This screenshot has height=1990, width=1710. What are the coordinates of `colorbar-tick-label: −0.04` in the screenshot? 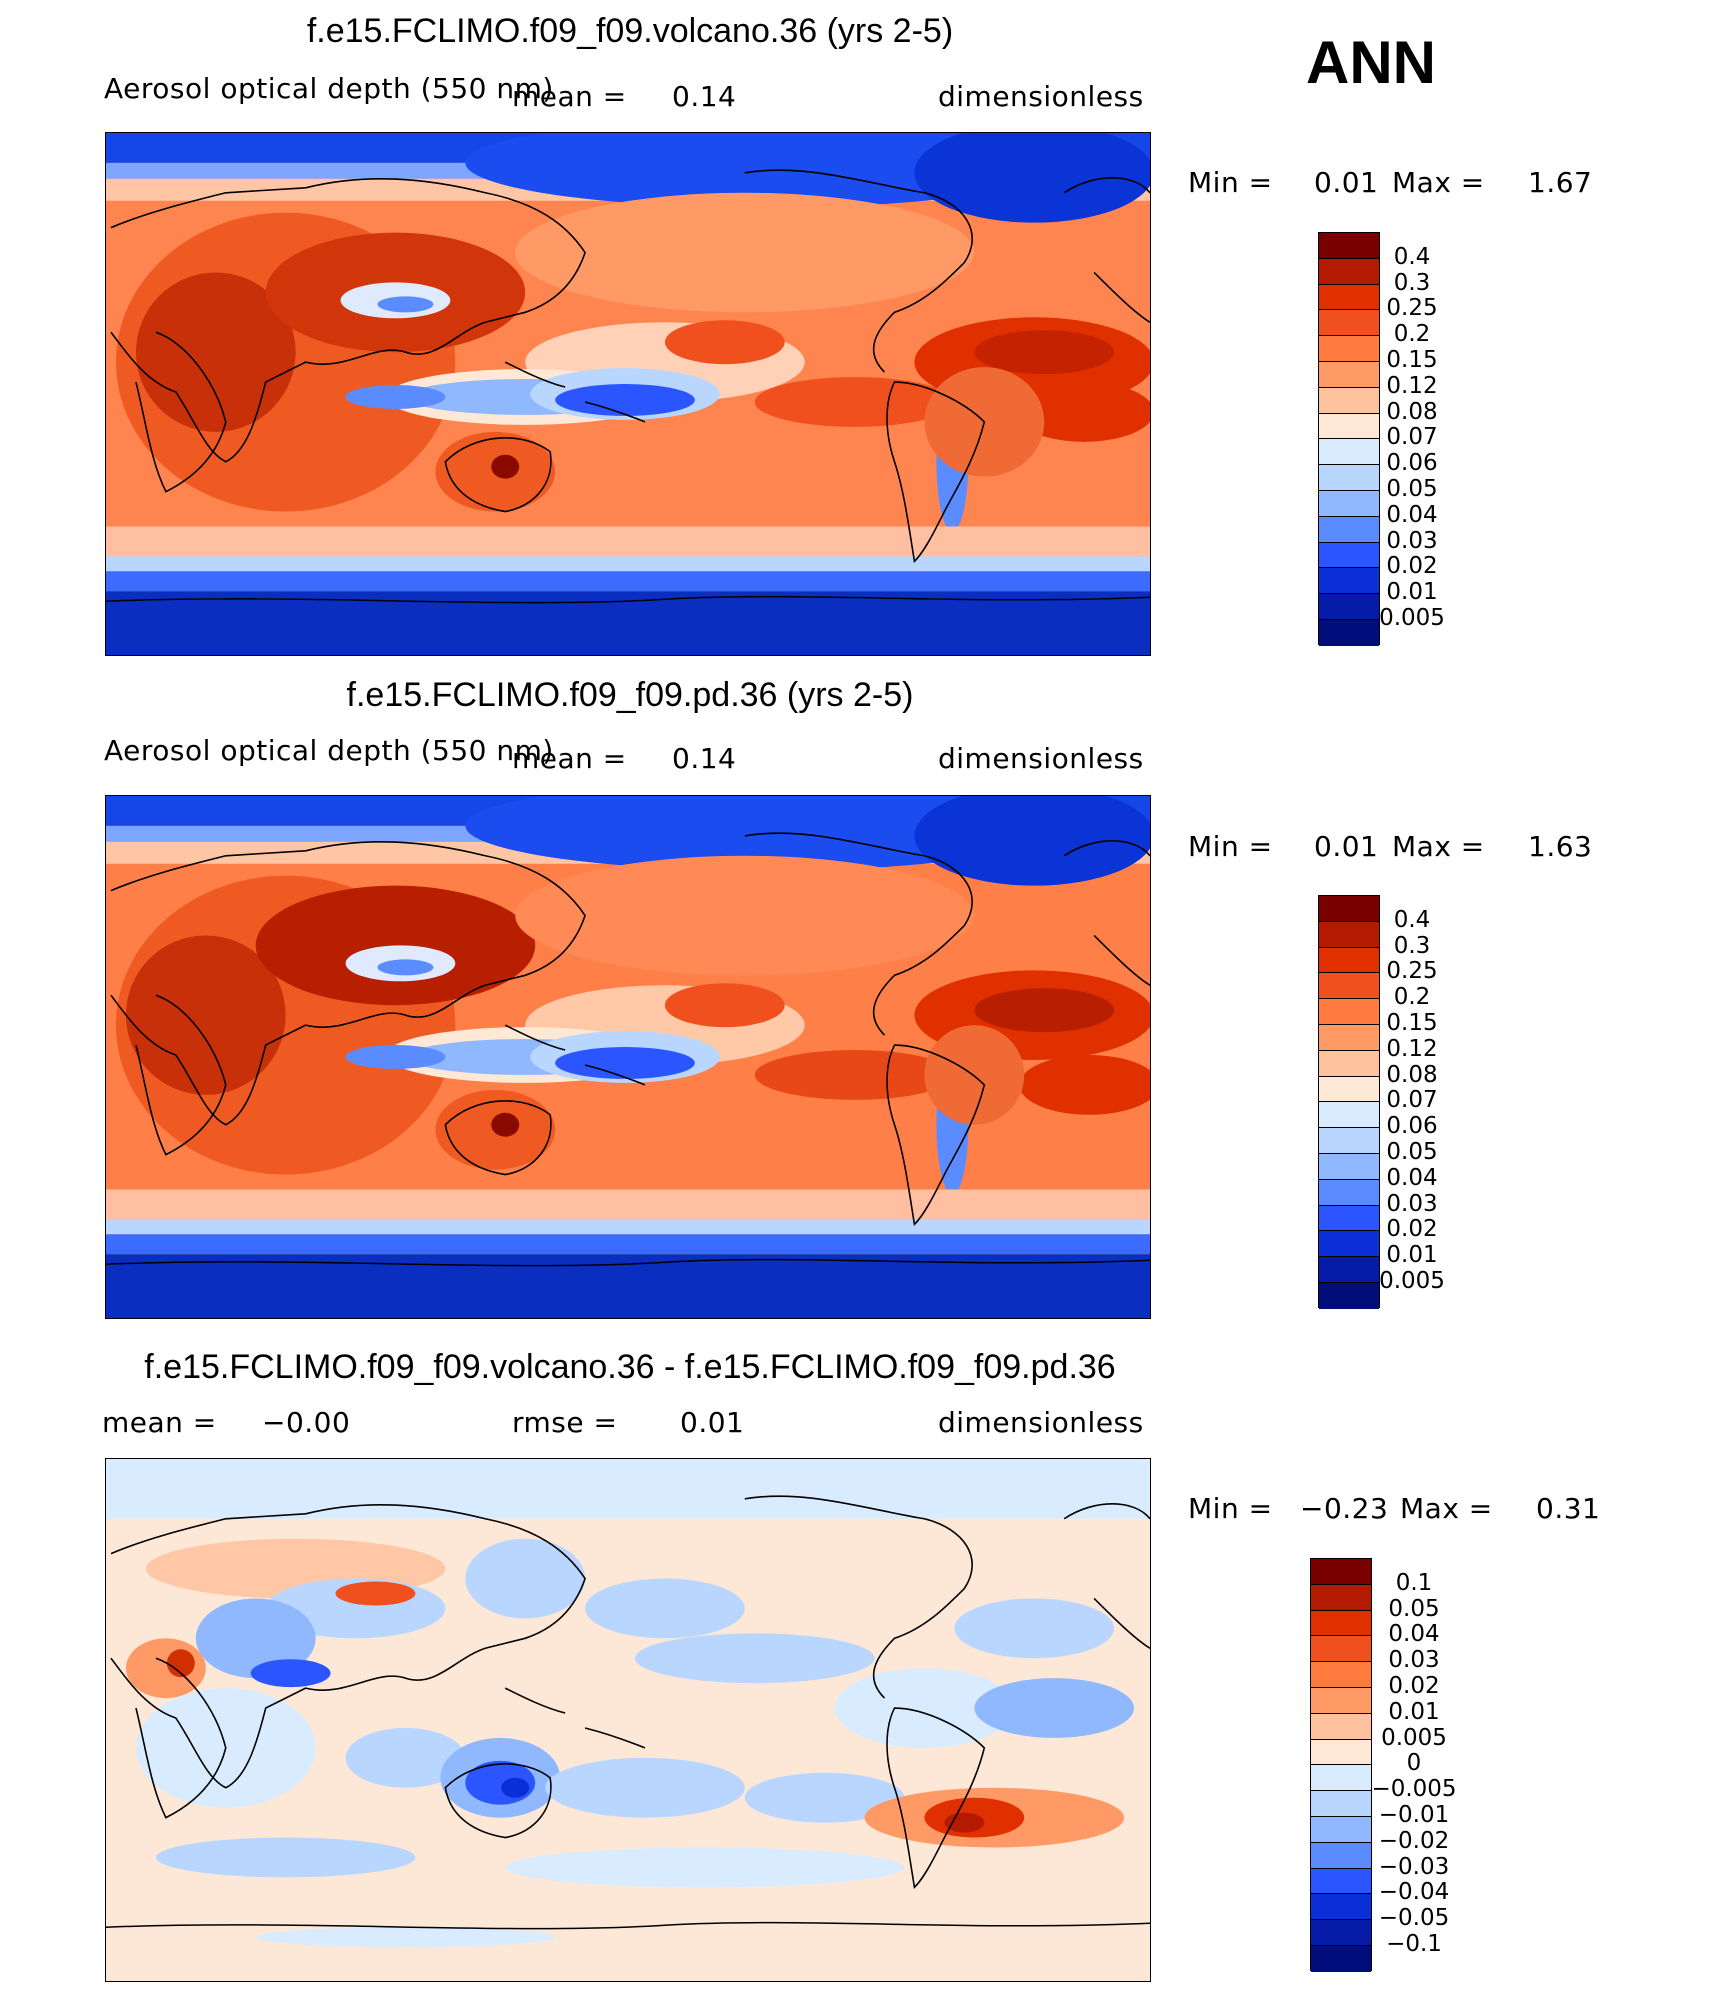 It's located at (1414, 1892).